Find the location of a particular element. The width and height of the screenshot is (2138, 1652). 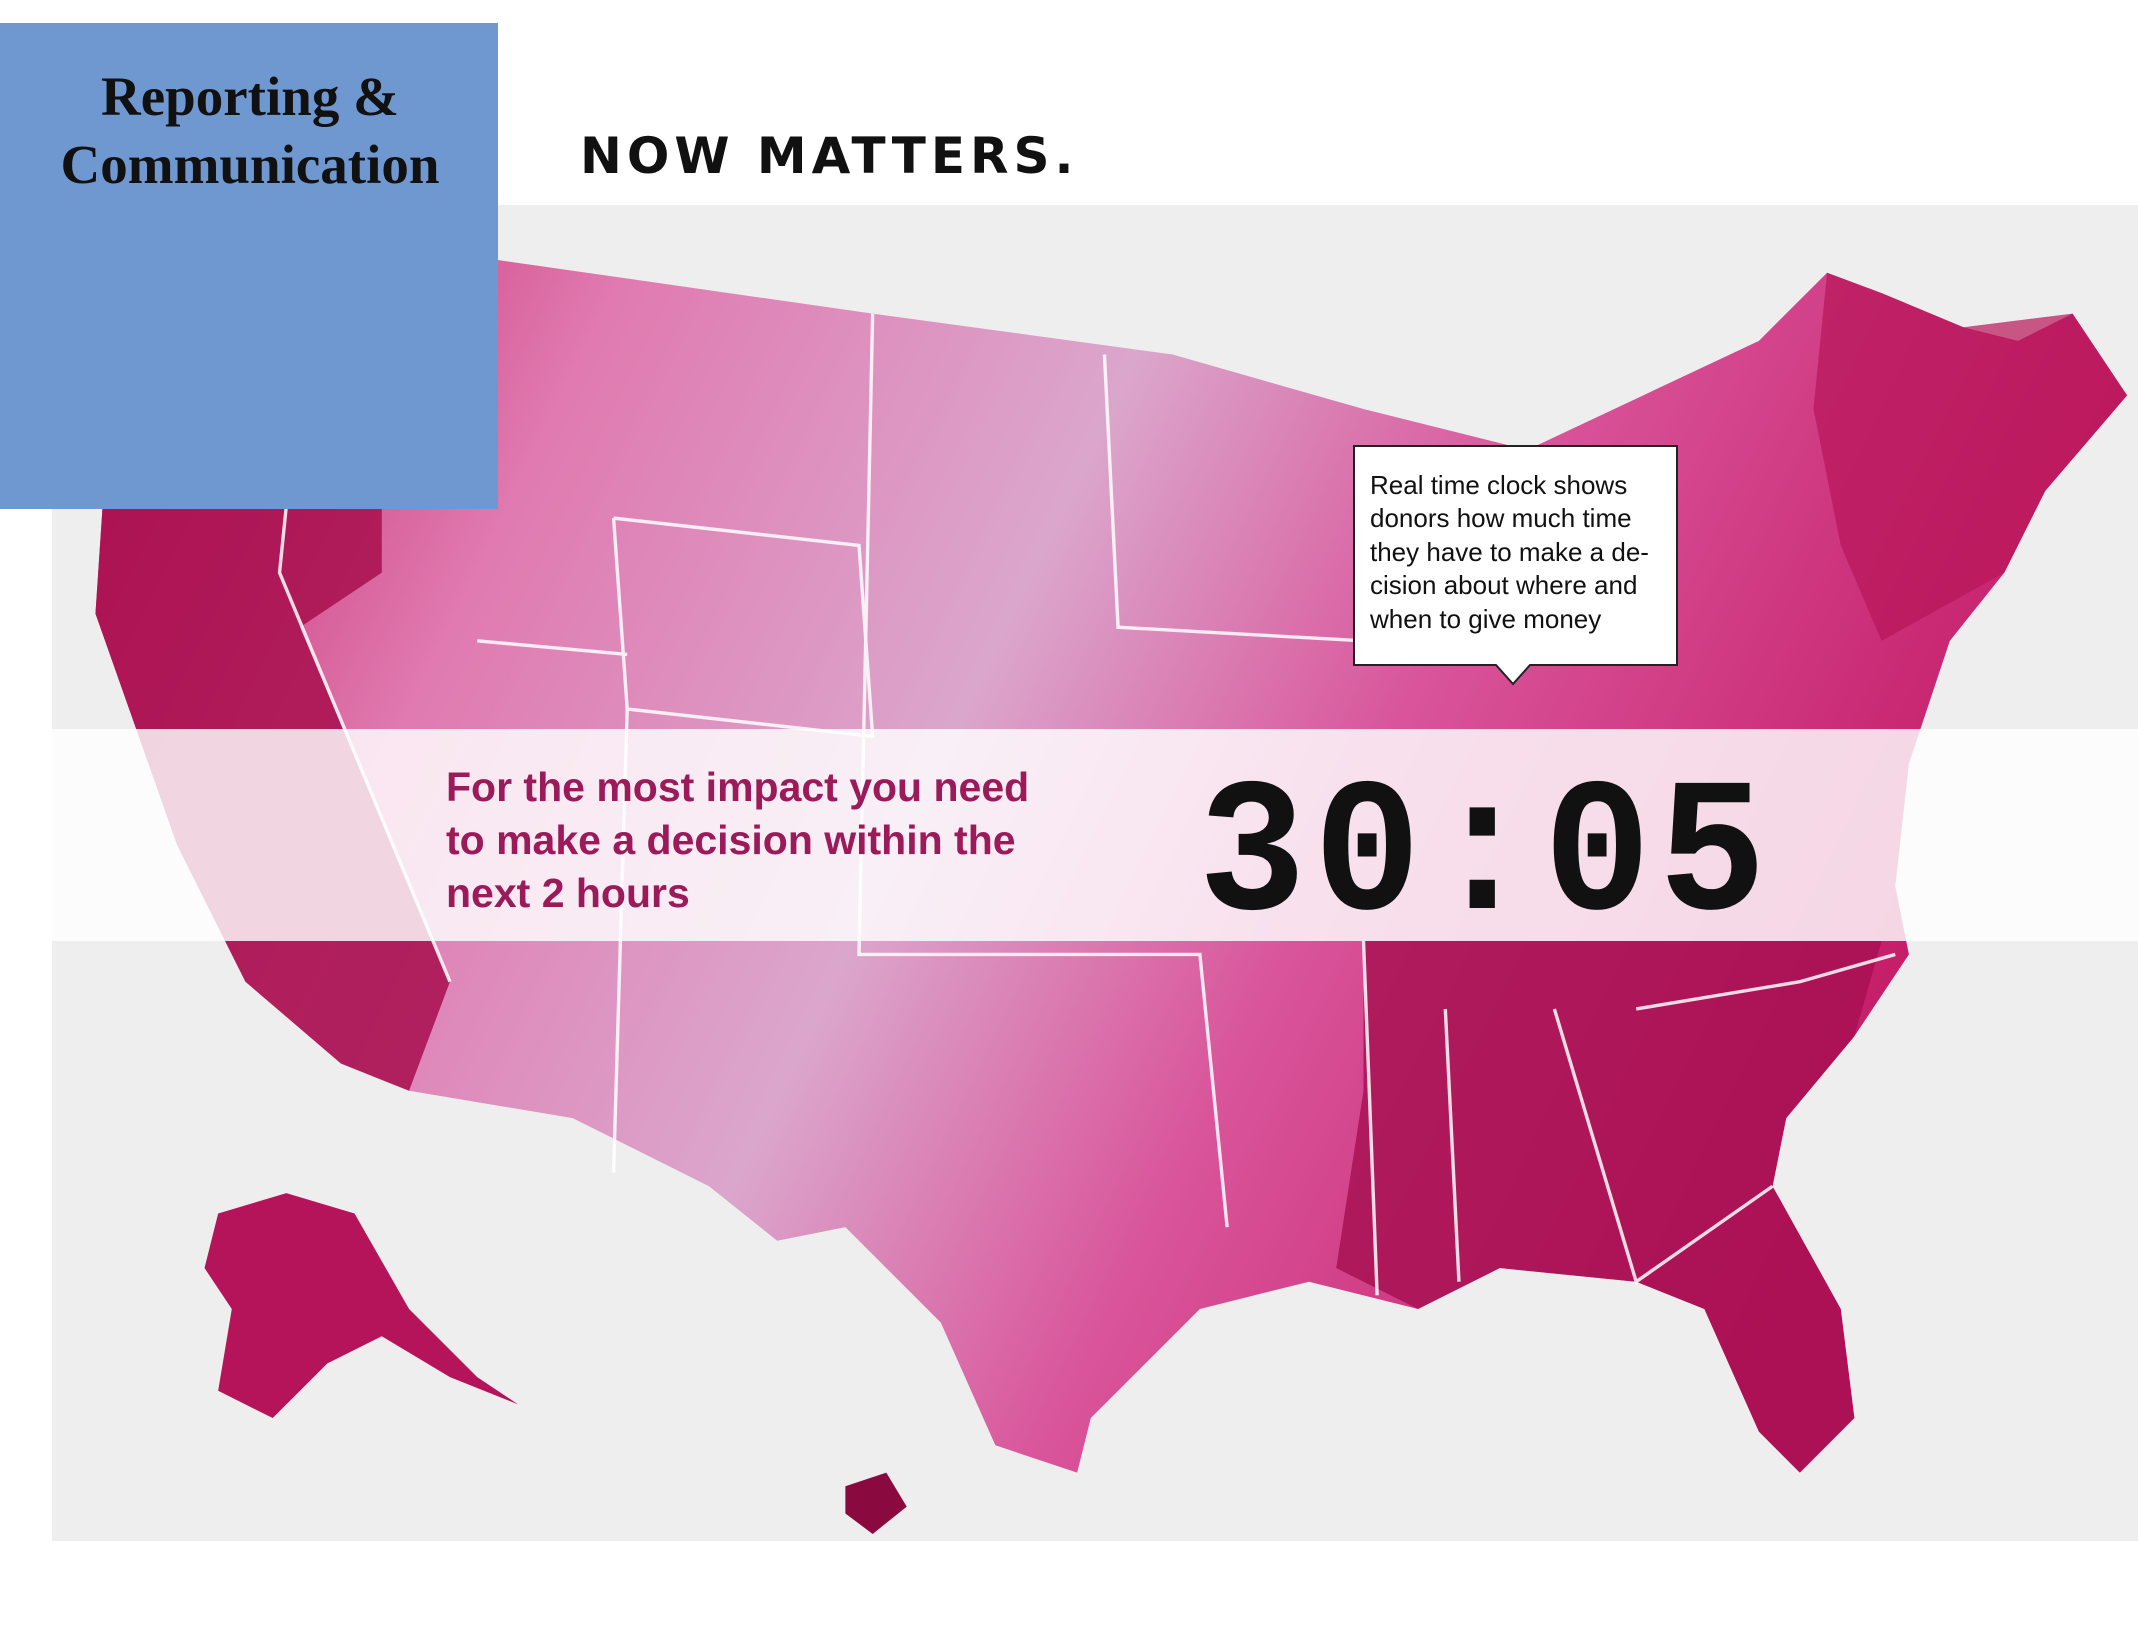

subtitle: NOW MATTERS. is located at coordinates (829, 156).